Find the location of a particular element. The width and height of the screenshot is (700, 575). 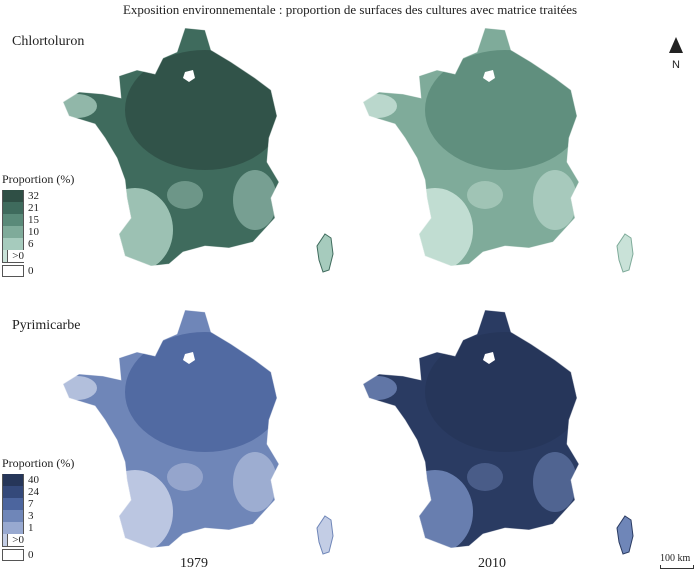

north-arrow-icon is located at coordinates (676, 45).